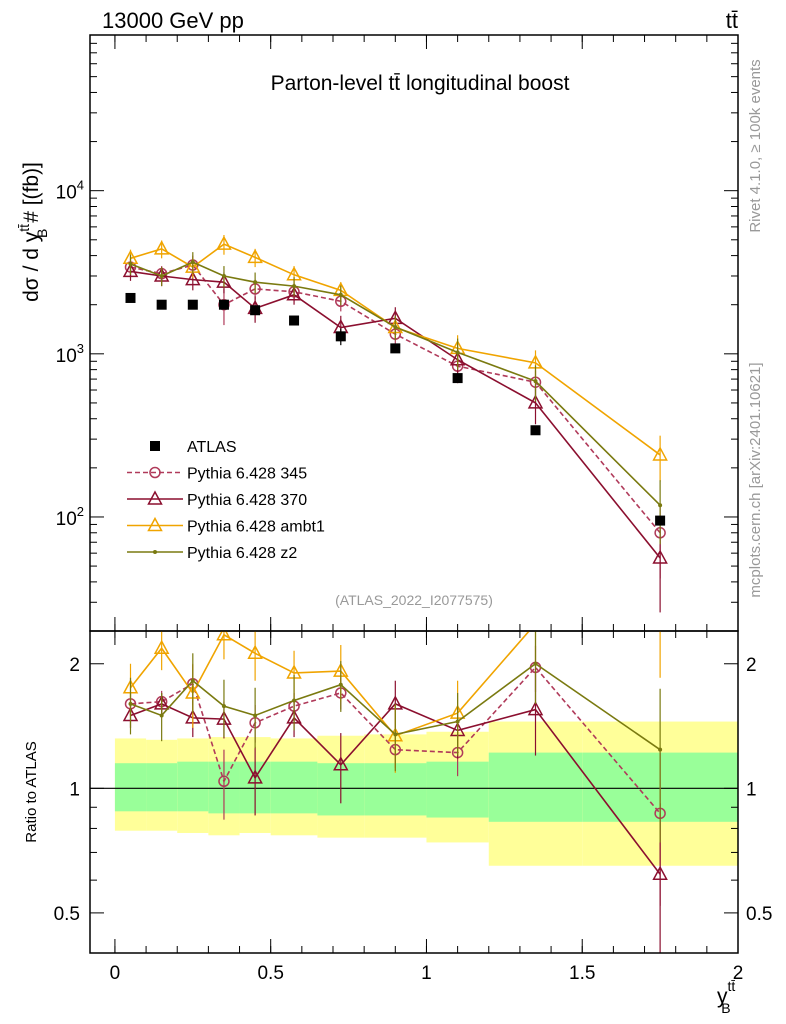 This screenshot has height=1024, width=786. Describe the element at coordinates (732, 986) in the screenshot. I see `xlabel-sup: tt̄` at that location.